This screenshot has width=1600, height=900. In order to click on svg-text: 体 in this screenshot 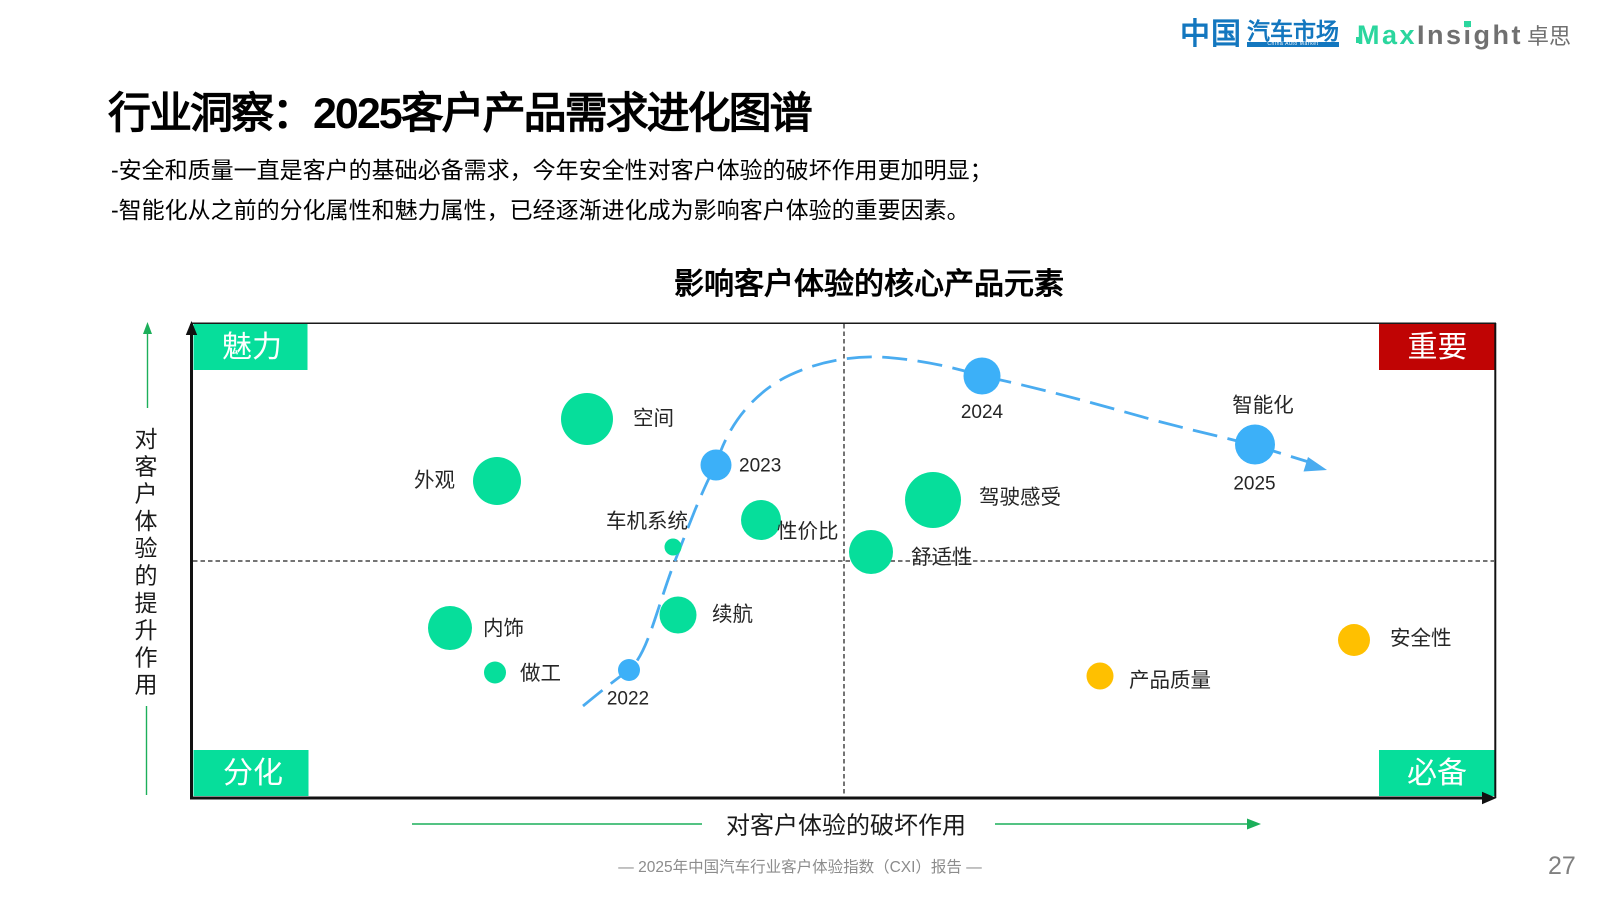, I will do `click(146, 521)`.